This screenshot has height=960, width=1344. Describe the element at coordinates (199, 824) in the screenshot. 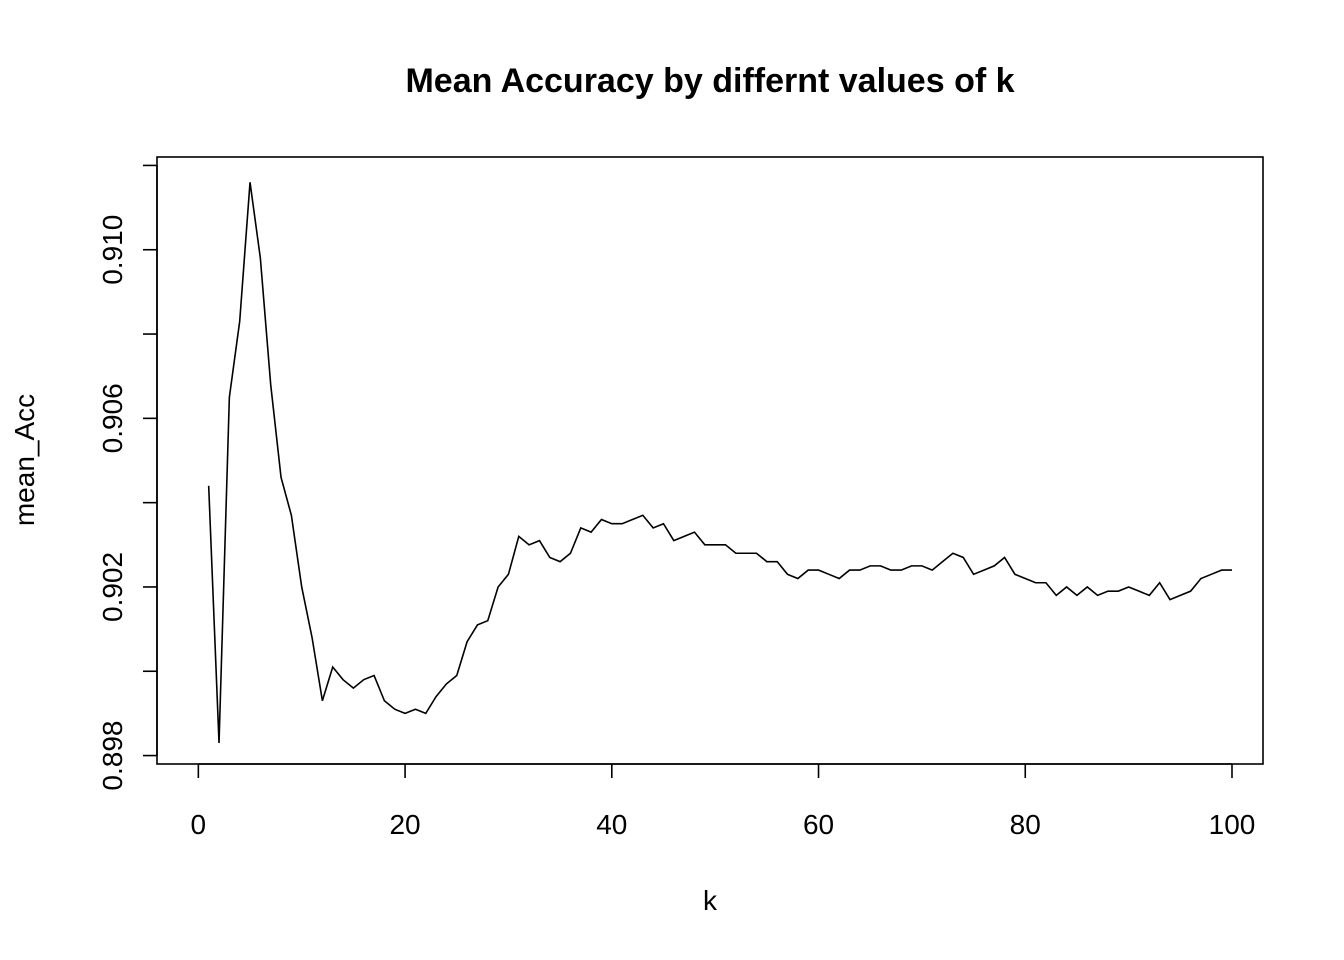

I see `x-tick-label: 0` at that location.